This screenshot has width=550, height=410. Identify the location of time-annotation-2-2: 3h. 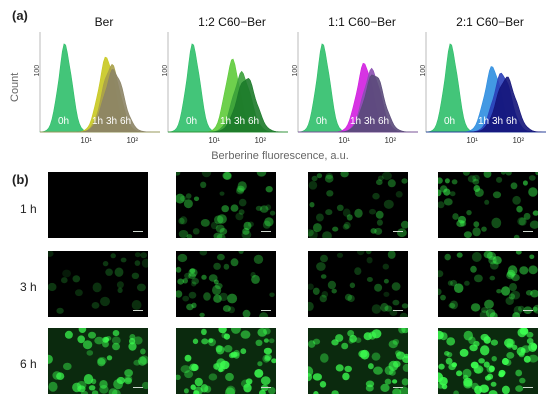
(369, 121).